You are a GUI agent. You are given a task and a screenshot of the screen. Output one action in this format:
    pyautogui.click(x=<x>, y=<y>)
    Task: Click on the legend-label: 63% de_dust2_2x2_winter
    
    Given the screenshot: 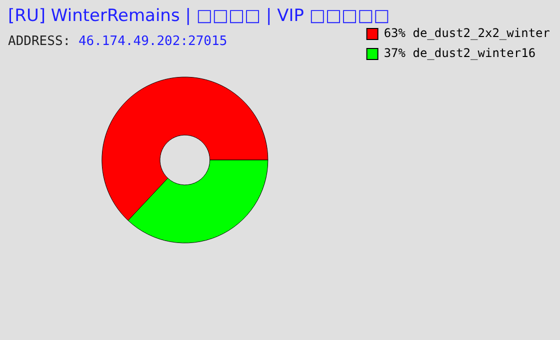 What is the action you would take?
    pyautogui.click(x=467, y=33)
    